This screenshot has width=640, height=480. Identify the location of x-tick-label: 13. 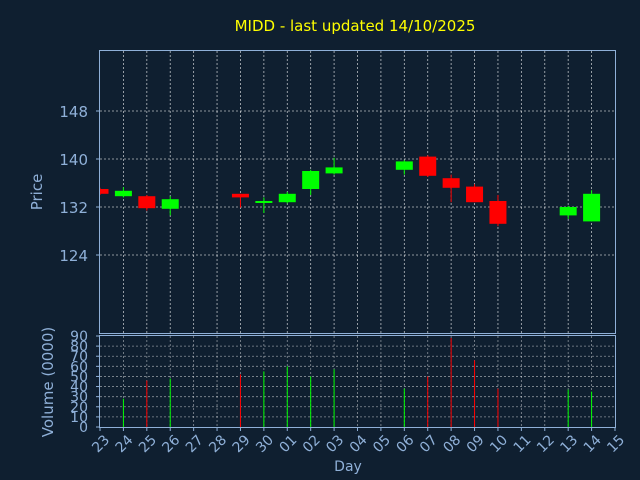
(569, 444).